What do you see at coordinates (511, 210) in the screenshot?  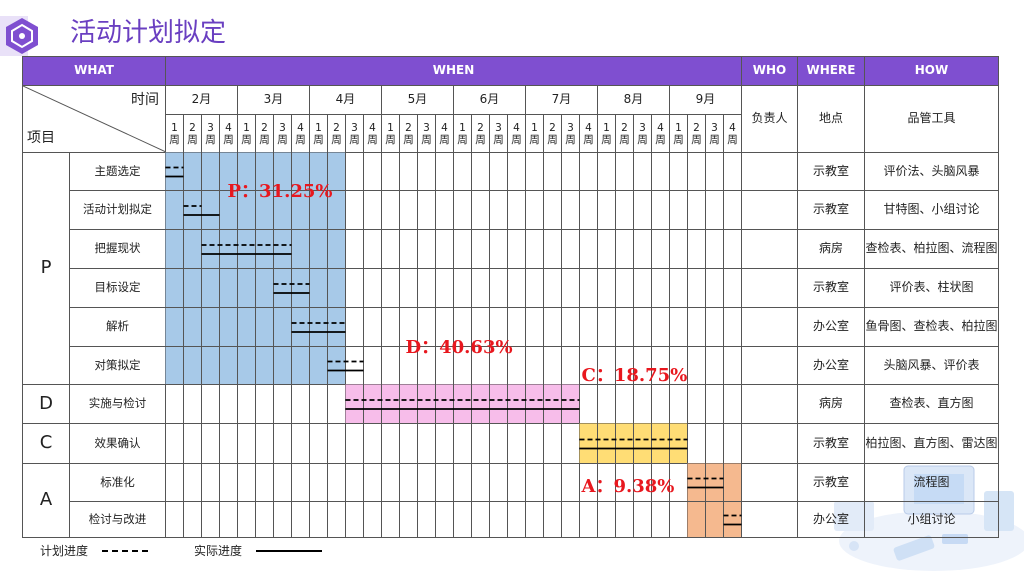 I see `task-row: 活动计划拟定 示教室 甘特图、小组讨论` at bounding box center [511, 210].